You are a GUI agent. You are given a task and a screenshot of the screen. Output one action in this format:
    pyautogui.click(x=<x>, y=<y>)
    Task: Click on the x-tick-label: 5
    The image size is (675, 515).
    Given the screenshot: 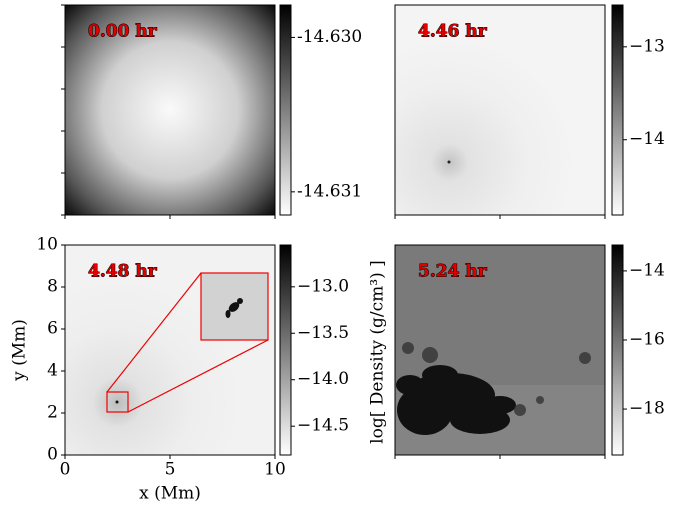 What is the action you would take?
    pyautogui.click(x=170, y=470)
    